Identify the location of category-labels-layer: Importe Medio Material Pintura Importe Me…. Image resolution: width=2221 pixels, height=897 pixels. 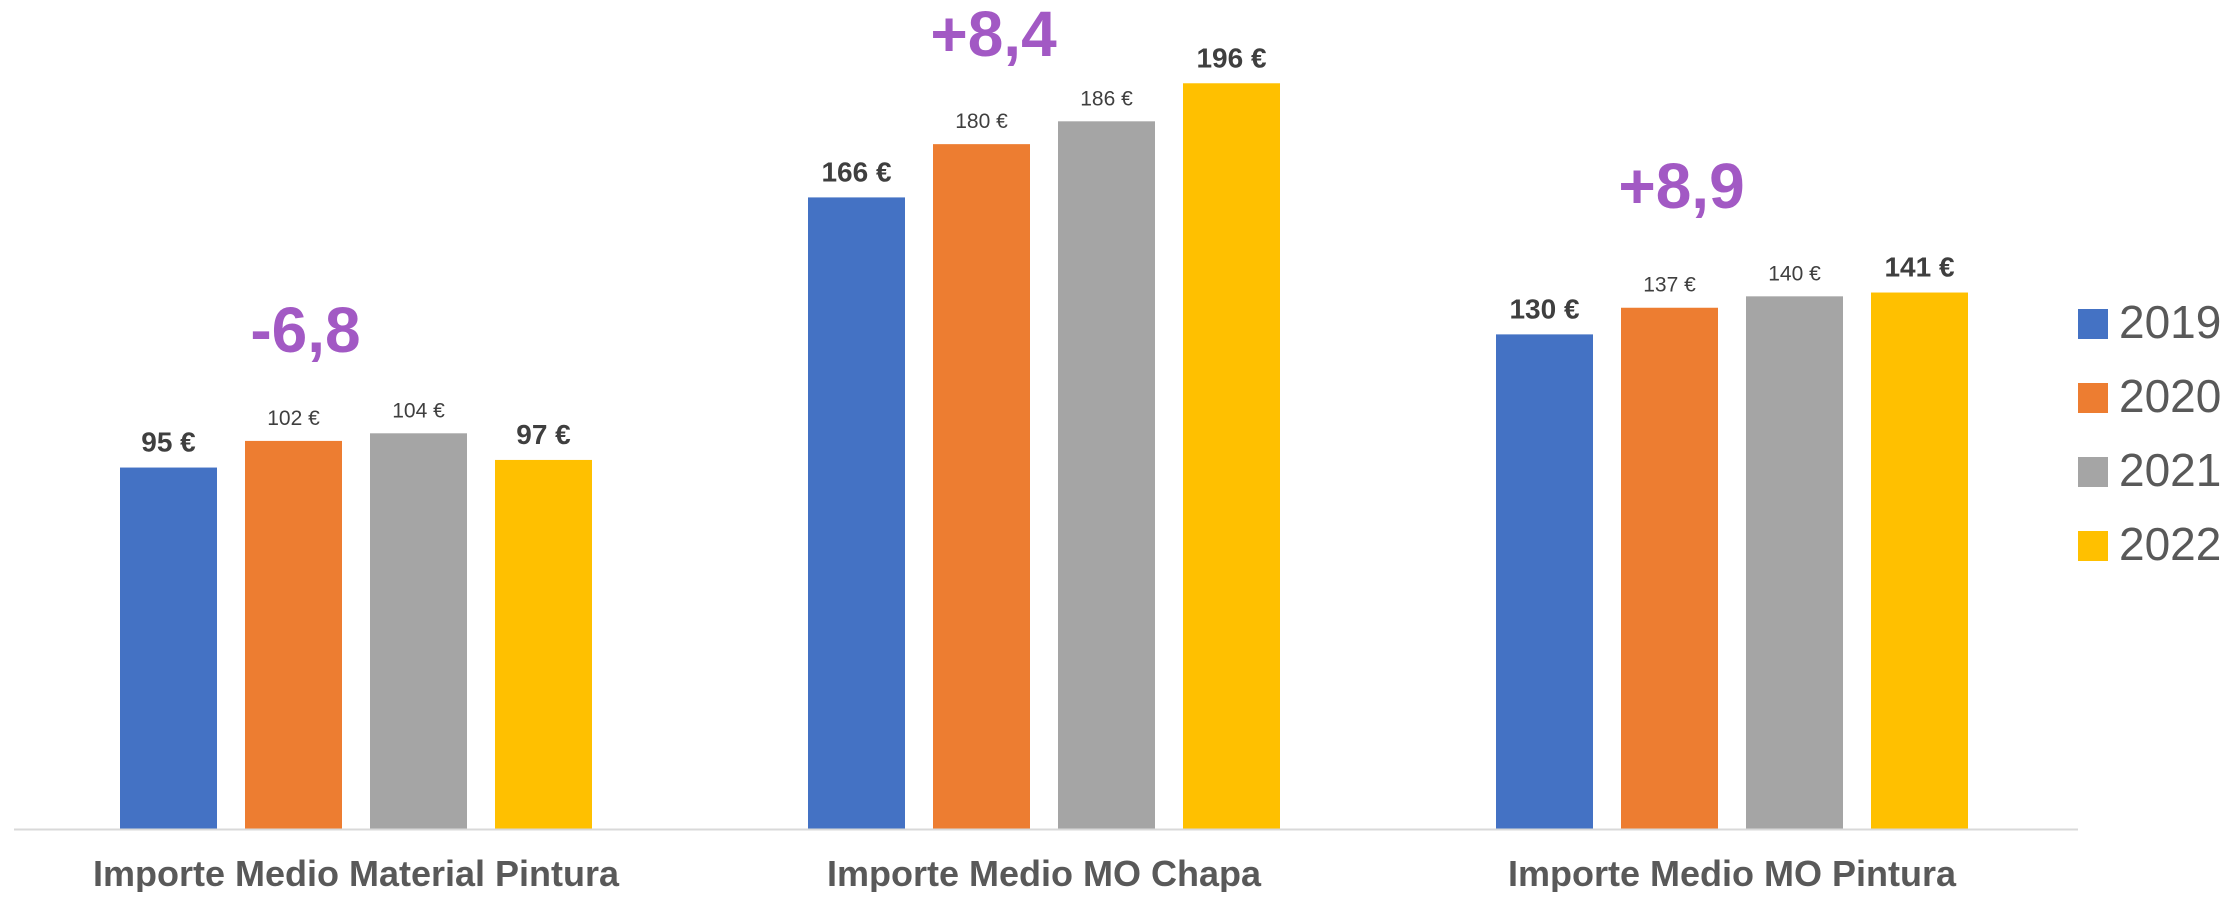
(1025, 873).